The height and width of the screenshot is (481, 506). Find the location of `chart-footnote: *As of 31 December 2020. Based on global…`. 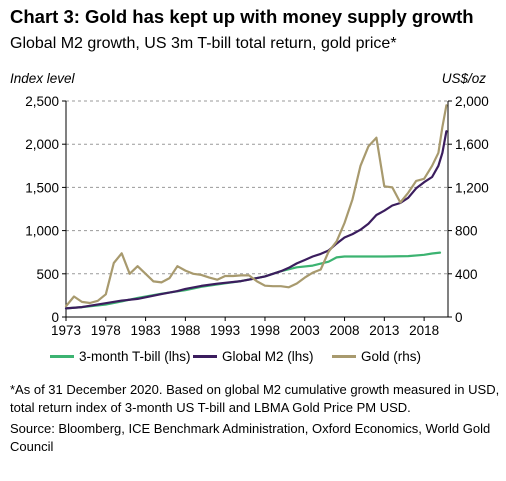

chart-footnote: *As of 31 December 2020. Based on global… is located at coordinates (255, 398).